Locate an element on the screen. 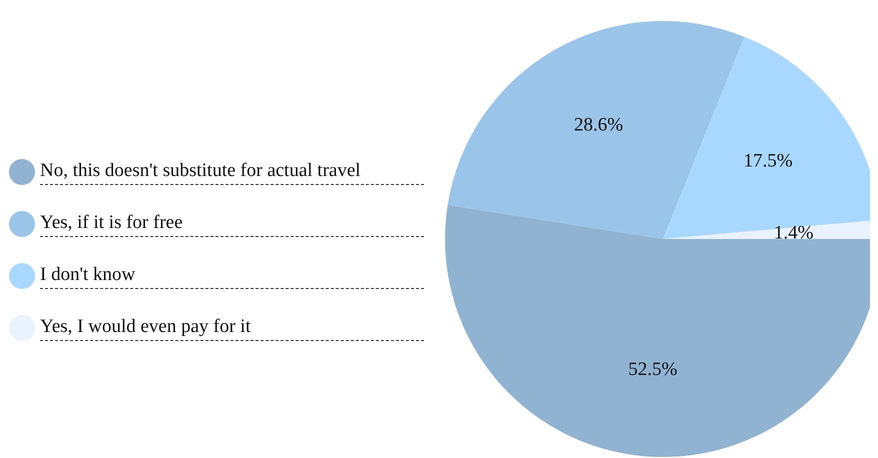 The height and width of the screenshot is (458, 878). legend-label: Yes, if it is for free is located at coordinates (232, 224).